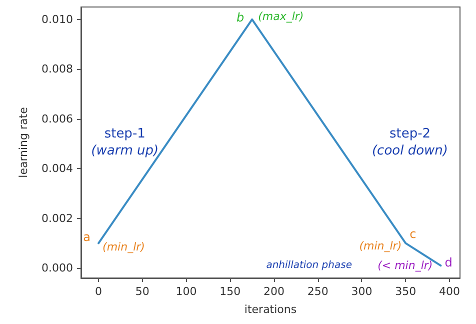 The image size is (476, 324). Describe the element at coordinates (405, 291) in the screenshot. I see `x-tick-label: 350` at that location.